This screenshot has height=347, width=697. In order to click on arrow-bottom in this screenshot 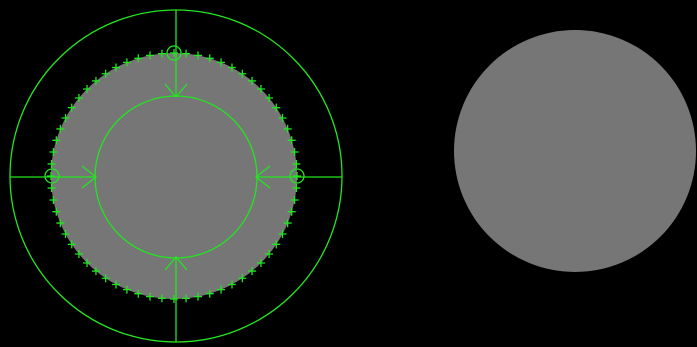, I will do `click(176, 263)`.